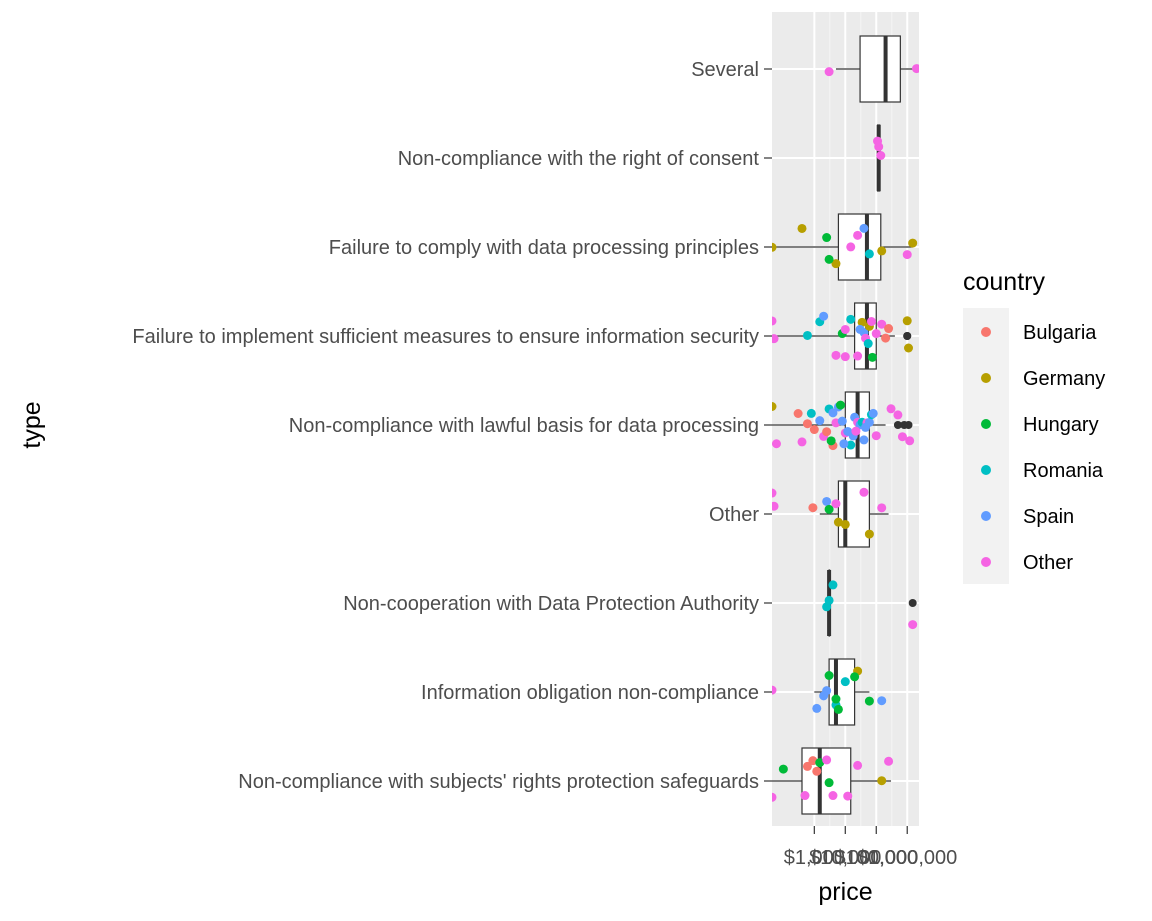 The height and width of the screenshot is (921, 1152). What do you see at coordinates (1063, 471) in the screenshot?
I see `legend-label-romania: Romania` at bounding box center [1063, 471].